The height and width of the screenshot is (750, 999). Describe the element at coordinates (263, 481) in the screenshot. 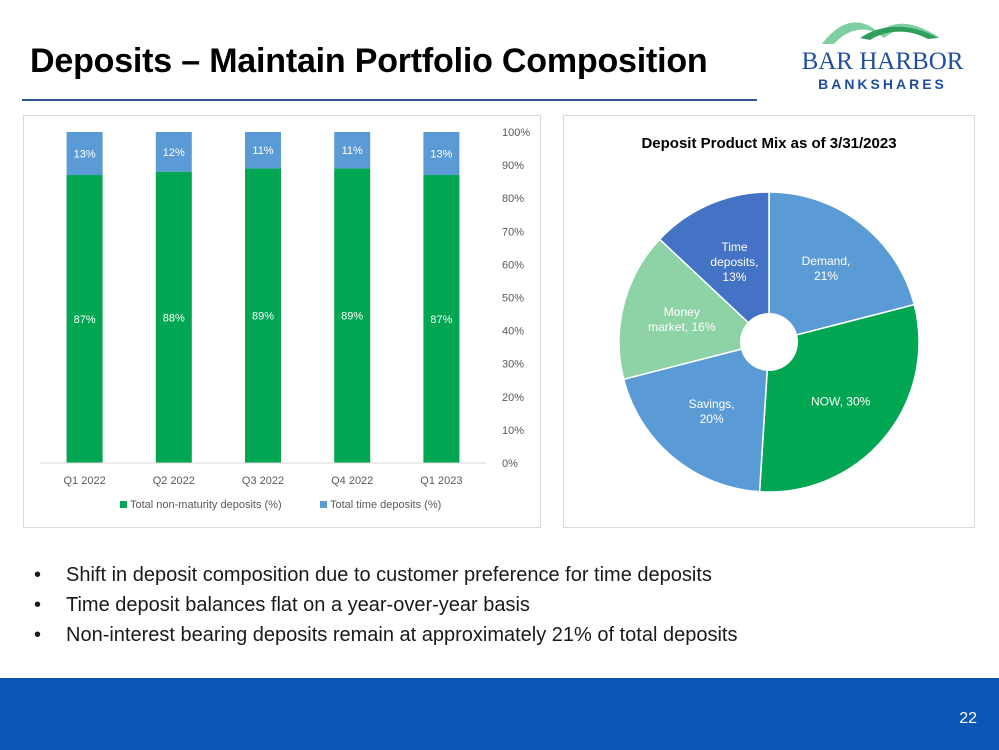

I see `x-tick-label: Q3 2022` at that location.